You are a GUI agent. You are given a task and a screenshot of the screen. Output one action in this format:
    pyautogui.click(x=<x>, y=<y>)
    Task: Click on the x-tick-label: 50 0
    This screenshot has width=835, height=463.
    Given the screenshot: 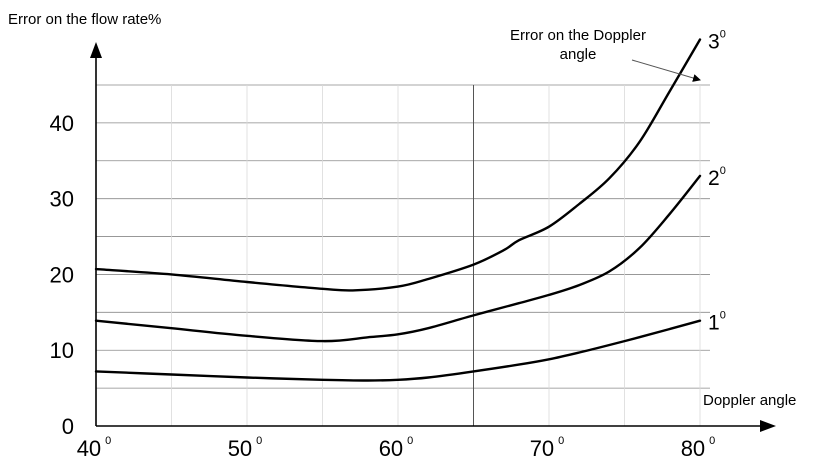 What is the action you would take?
    pyautogui.click(x=245, y=448)
    